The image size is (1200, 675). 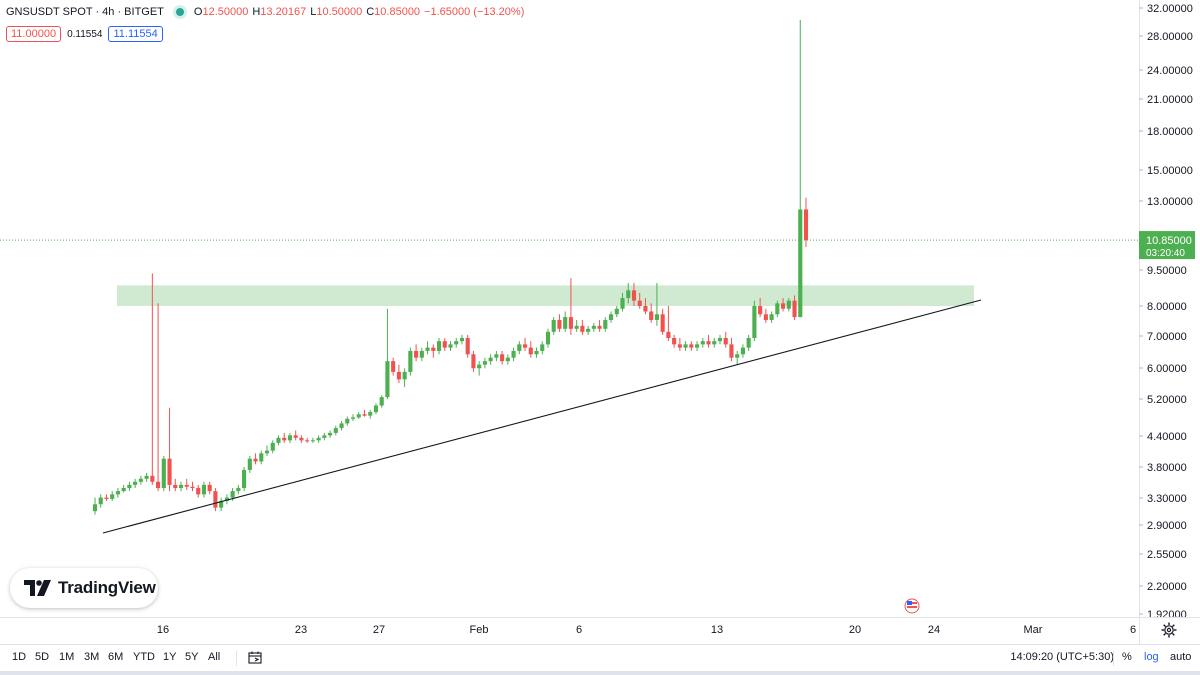 I want to click on range-5y-button: 5Y, so click(x=192, y=657).